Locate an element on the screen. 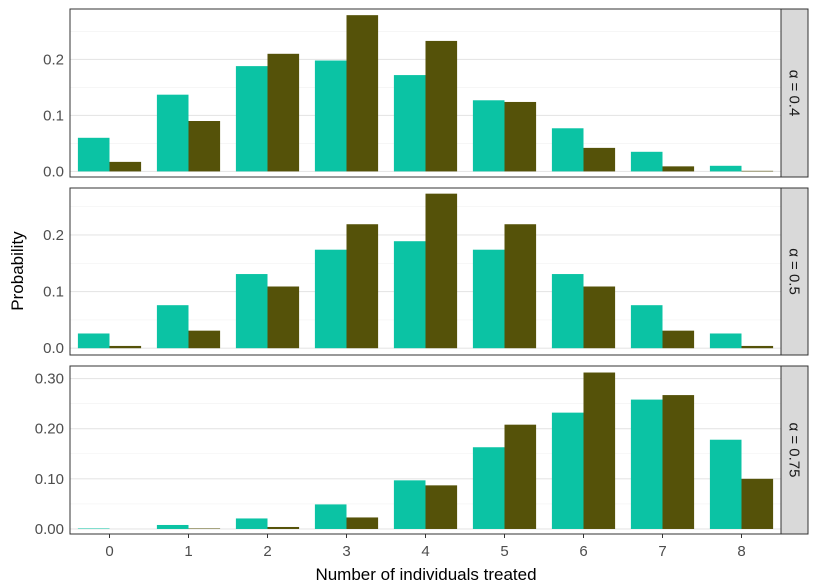 This screenshot has height=587, width=822. x-tick-label: 3 is located at coordinates (346, 551).